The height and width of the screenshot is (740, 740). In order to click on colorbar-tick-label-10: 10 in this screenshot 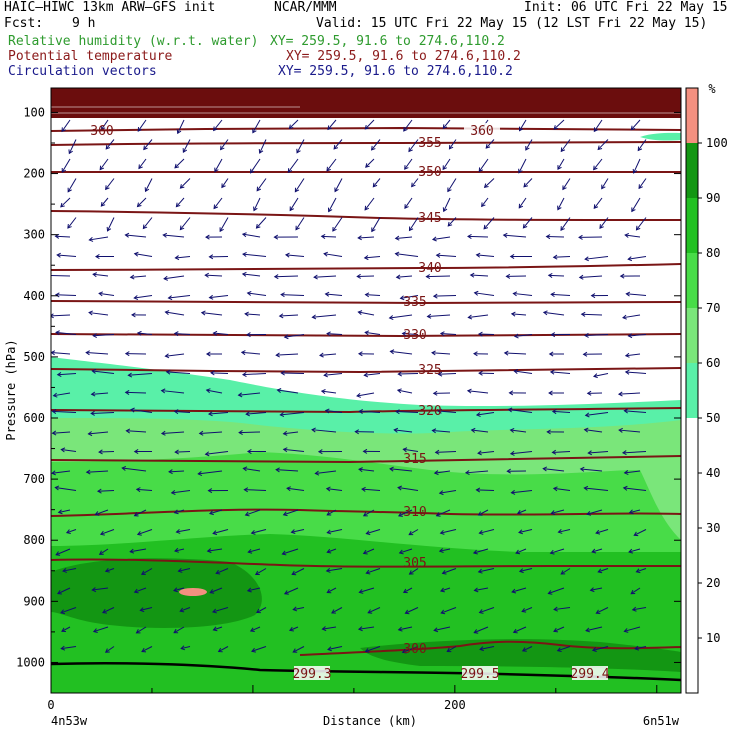, I will do `click(713, 638)`.